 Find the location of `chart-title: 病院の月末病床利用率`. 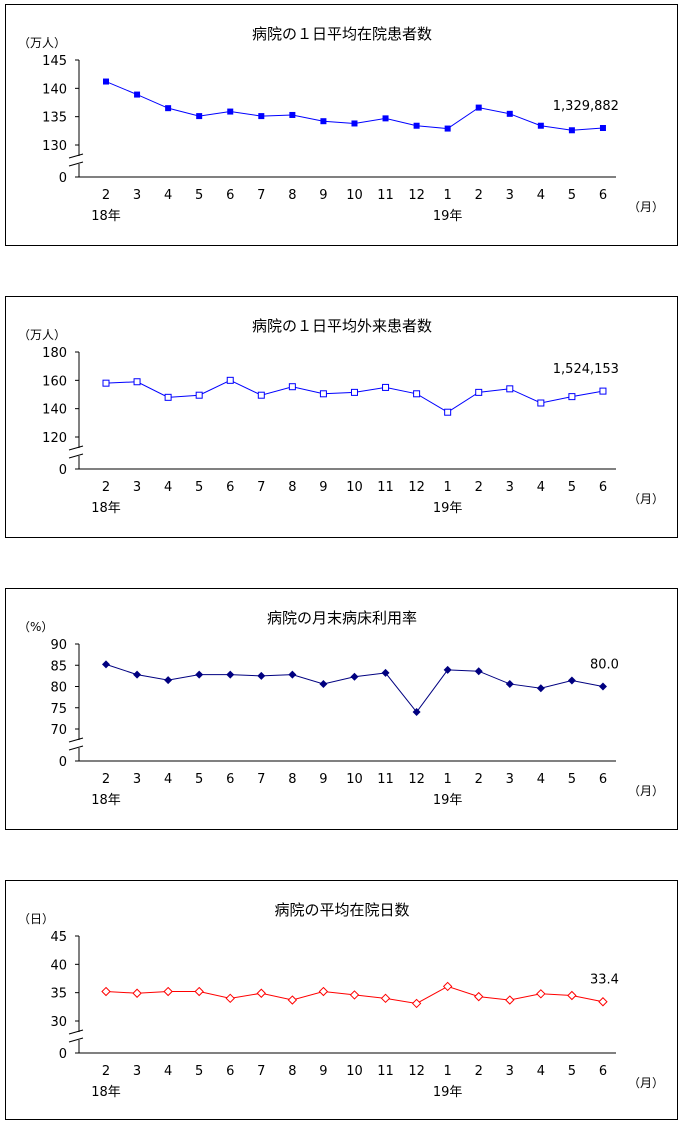

chart-title: 病院の月末病床利用率 is located at coordinates (342, 618).